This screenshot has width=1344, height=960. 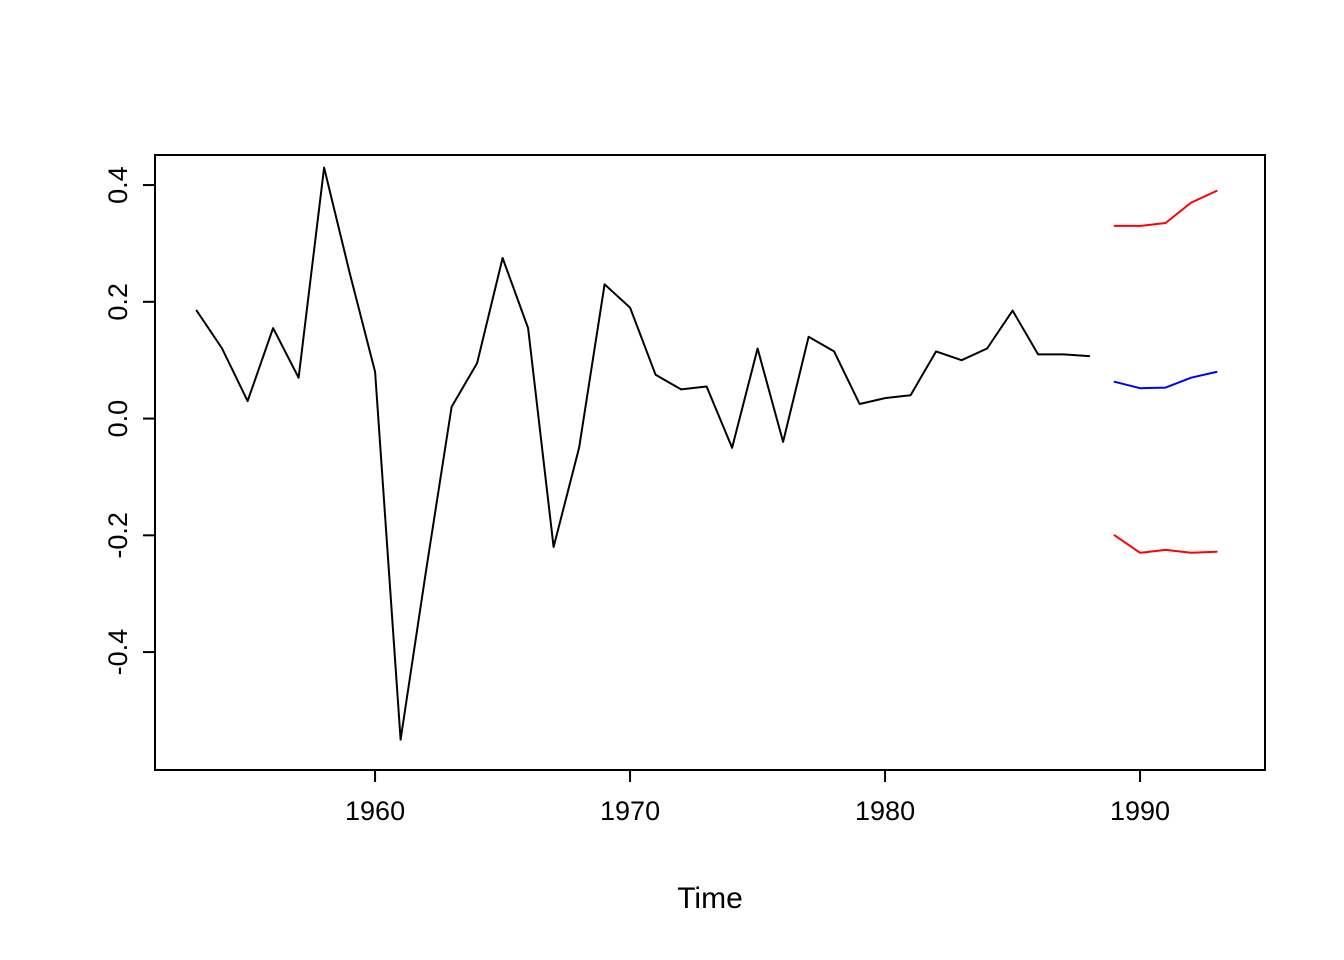 What do you see at coordinates (118, 652) in the screenshot?
I see `y-tick-label: -0.4` at bounding box center [118, 652].